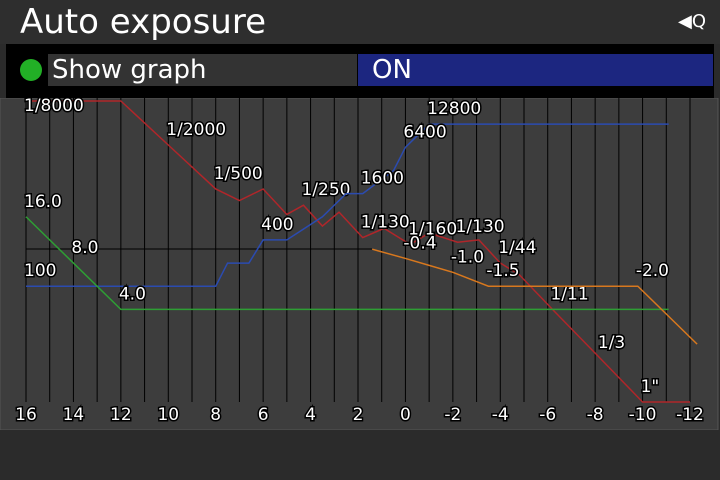  Describe the element at coordinates (517, 248) in the screenshot. I see `value-label: 1/44` at that location.